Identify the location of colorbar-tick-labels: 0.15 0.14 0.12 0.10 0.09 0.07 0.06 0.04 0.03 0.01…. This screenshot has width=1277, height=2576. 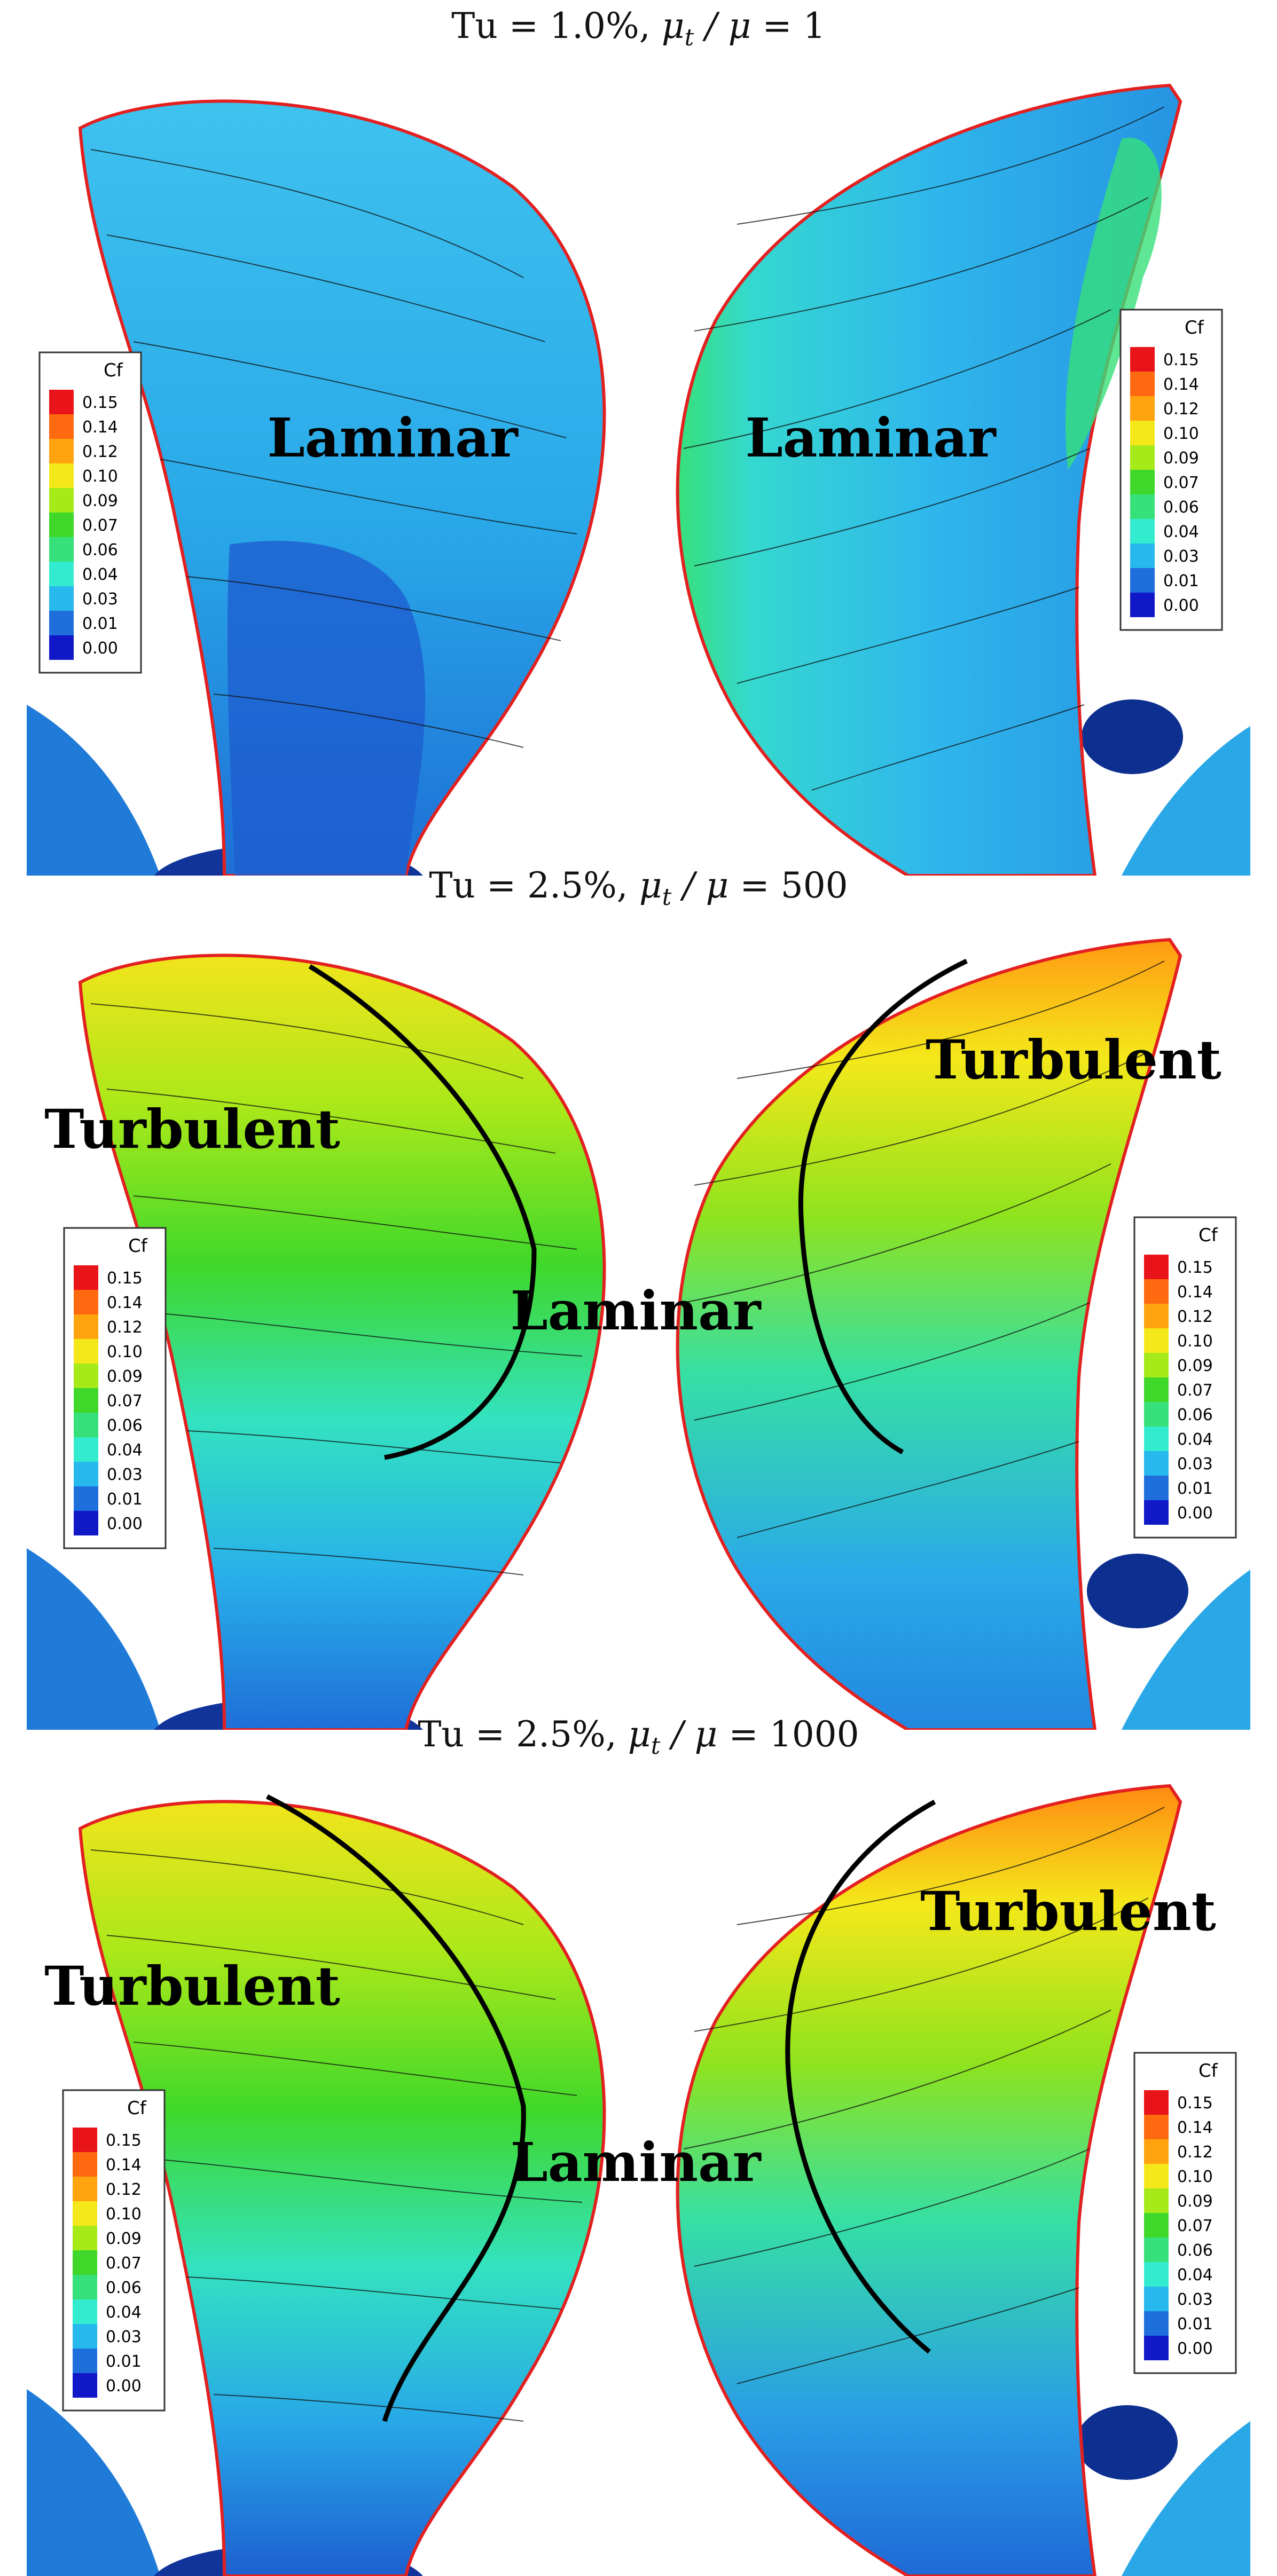
(125, 1401).